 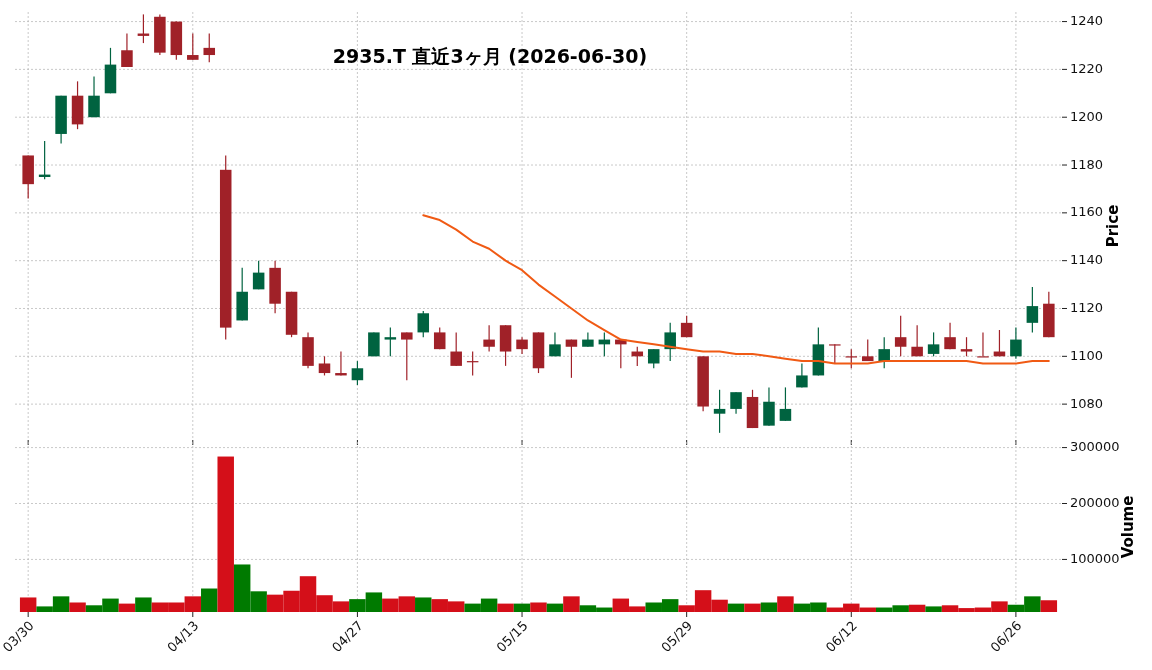 I want to click on y-tick-label: 300000, so click(x=1095, y=447).